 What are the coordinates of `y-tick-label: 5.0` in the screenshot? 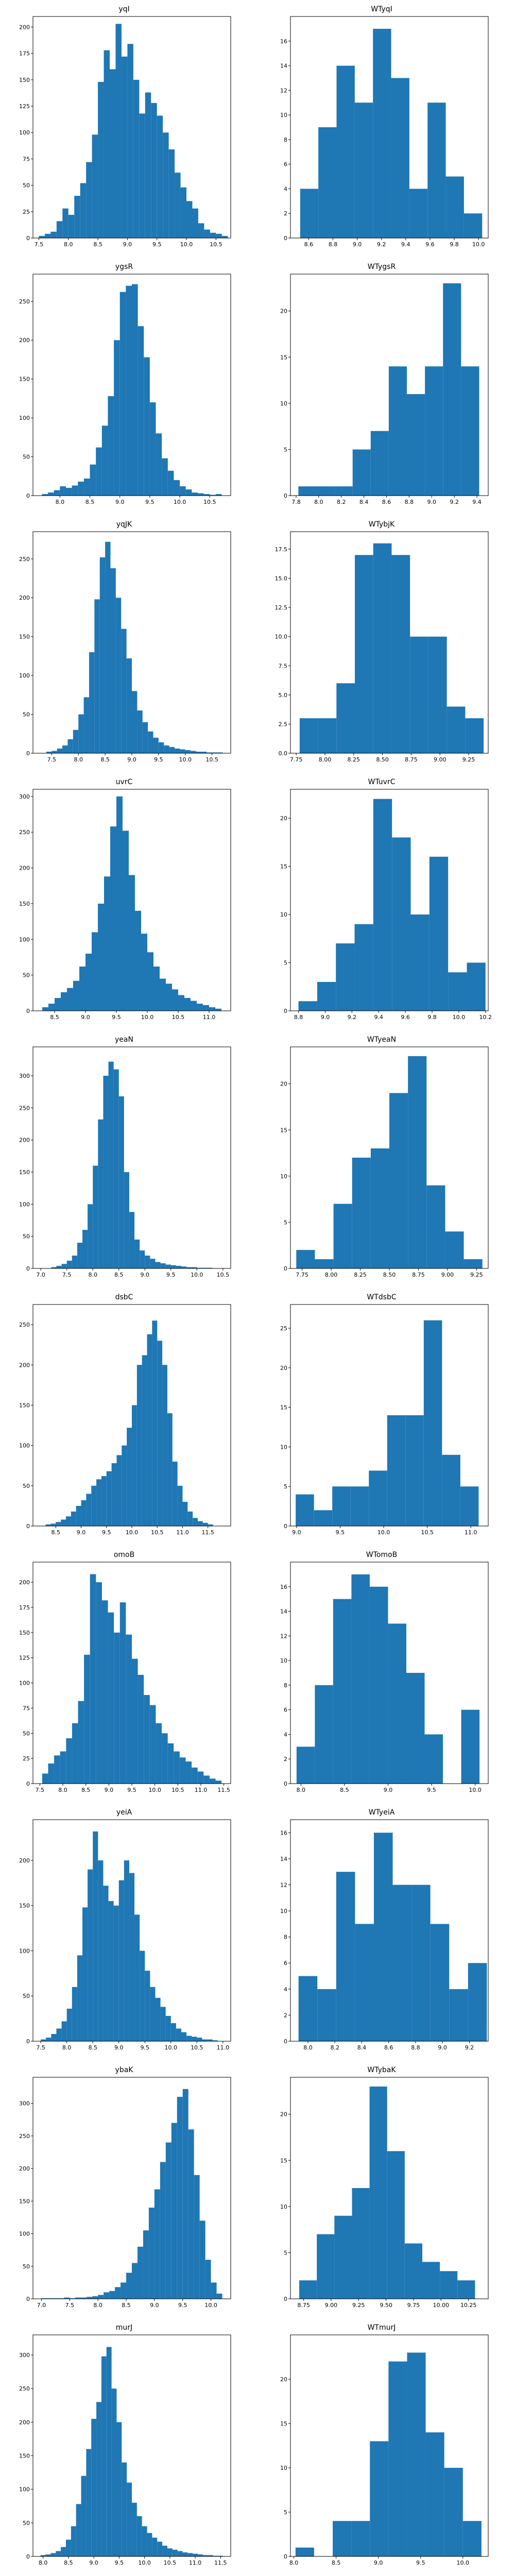 It's located at (283, 695).